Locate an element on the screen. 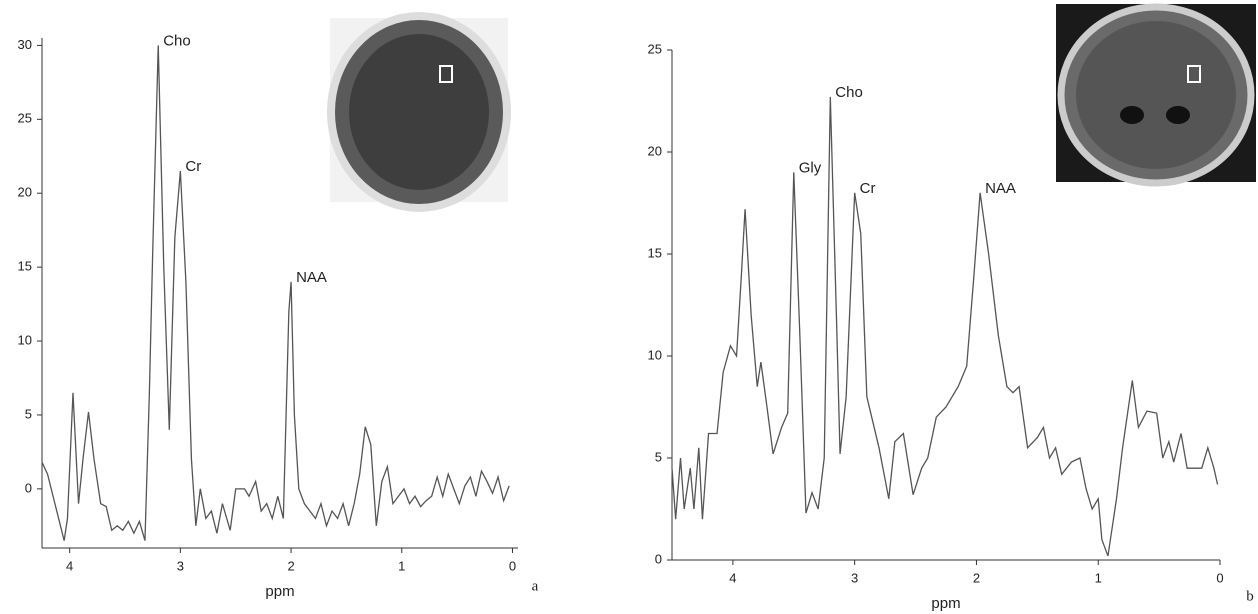 This screenshot has height=614, width=1258. y-tick-label: 30 is located at coordinates (25, 44).